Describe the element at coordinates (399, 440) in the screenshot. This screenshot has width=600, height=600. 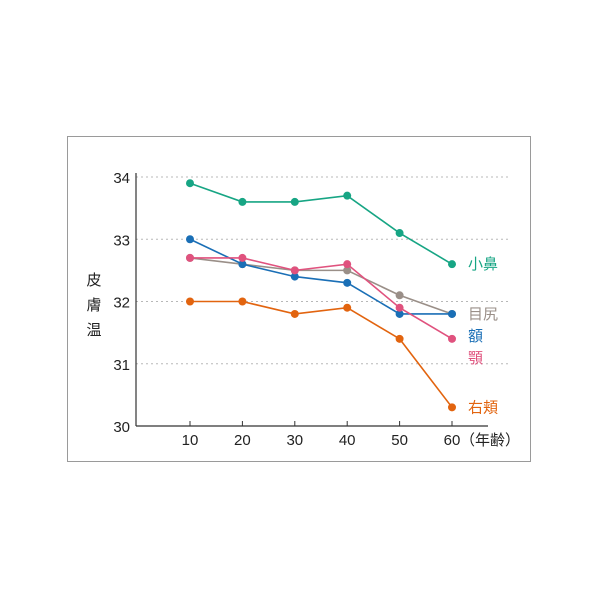
I see `x-tick-label-50: 50` at that location.